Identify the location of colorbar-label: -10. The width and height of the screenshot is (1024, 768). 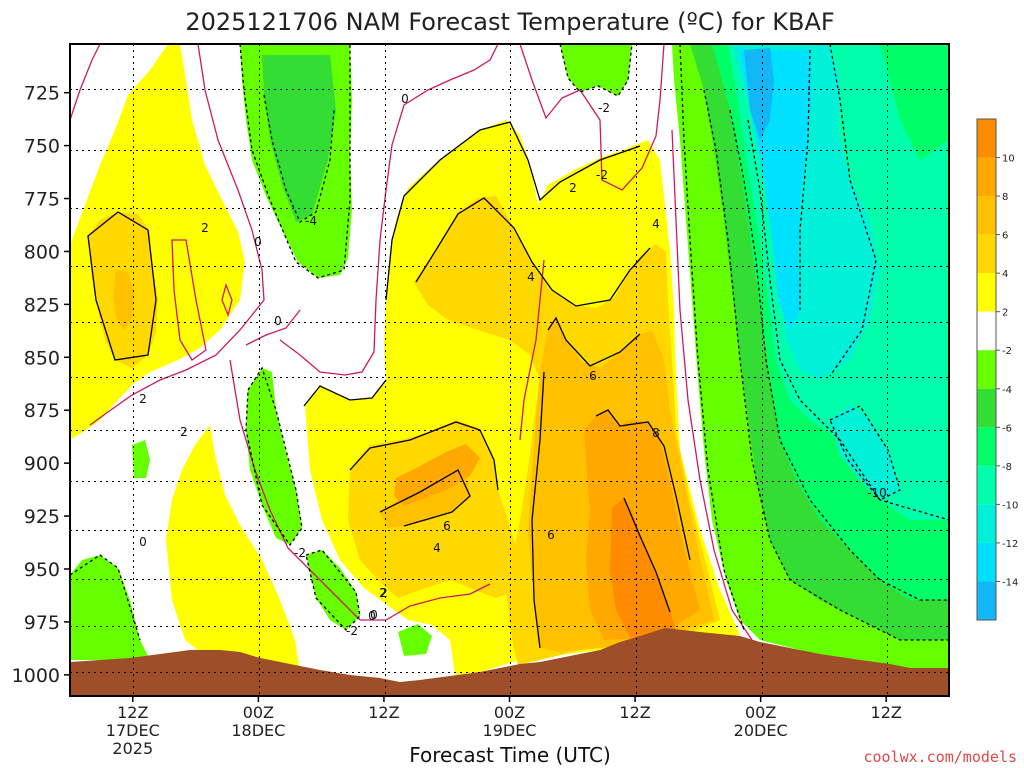
(1010, 505).